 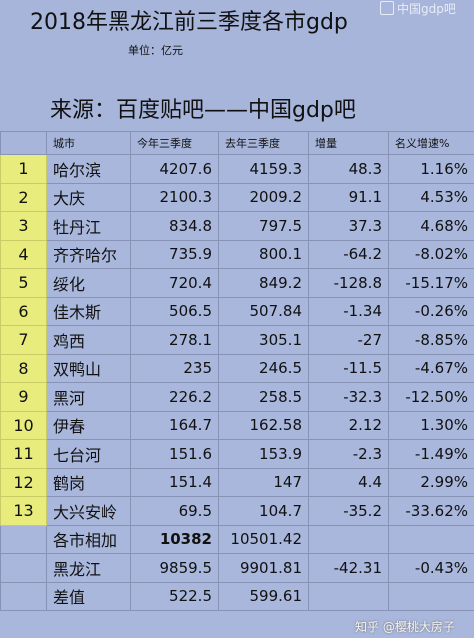 What do you see at coordinates (348, 254) in the screenshot?
I see `increment-value: -64.2` at bounding box center [348, 254].